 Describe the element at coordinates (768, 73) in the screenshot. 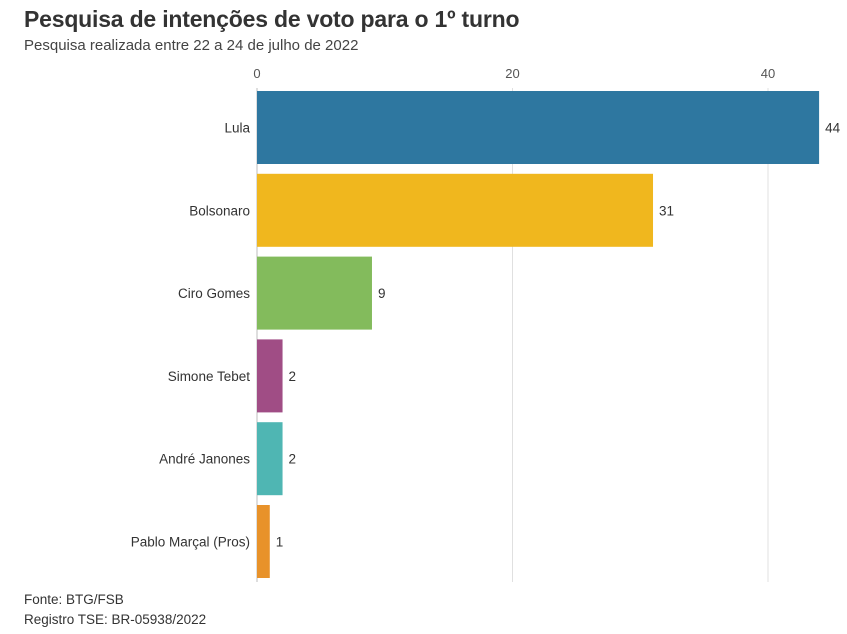

I see `x-tick-label-40: 40` at that location.